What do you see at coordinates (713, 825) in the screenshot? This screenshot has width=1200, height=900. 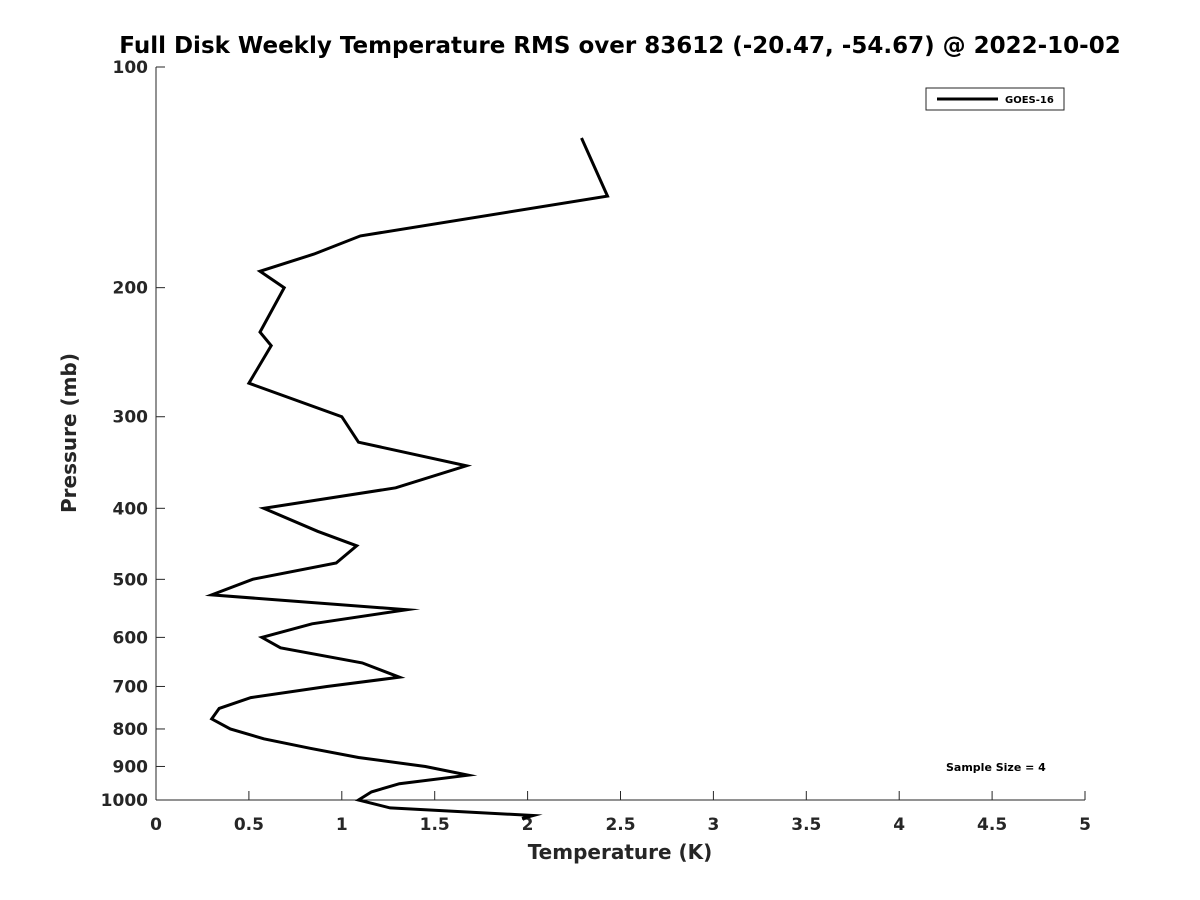 I see `x-tick-label: 3` at bounding box center [713, 825].